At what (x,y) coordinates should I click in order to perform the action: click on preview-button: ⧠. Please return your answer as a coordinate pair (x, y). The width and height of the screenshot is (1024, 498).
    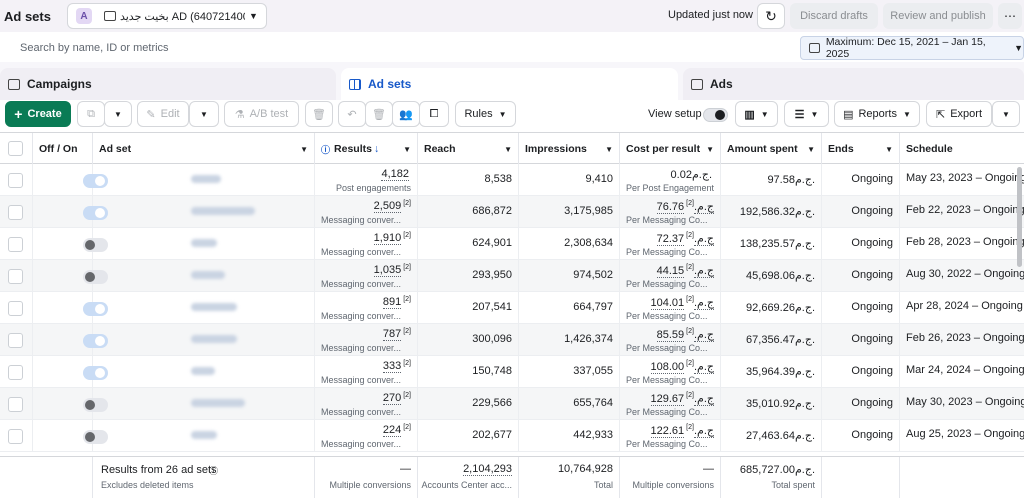
    Looking at the image, I should click on (434, 114).